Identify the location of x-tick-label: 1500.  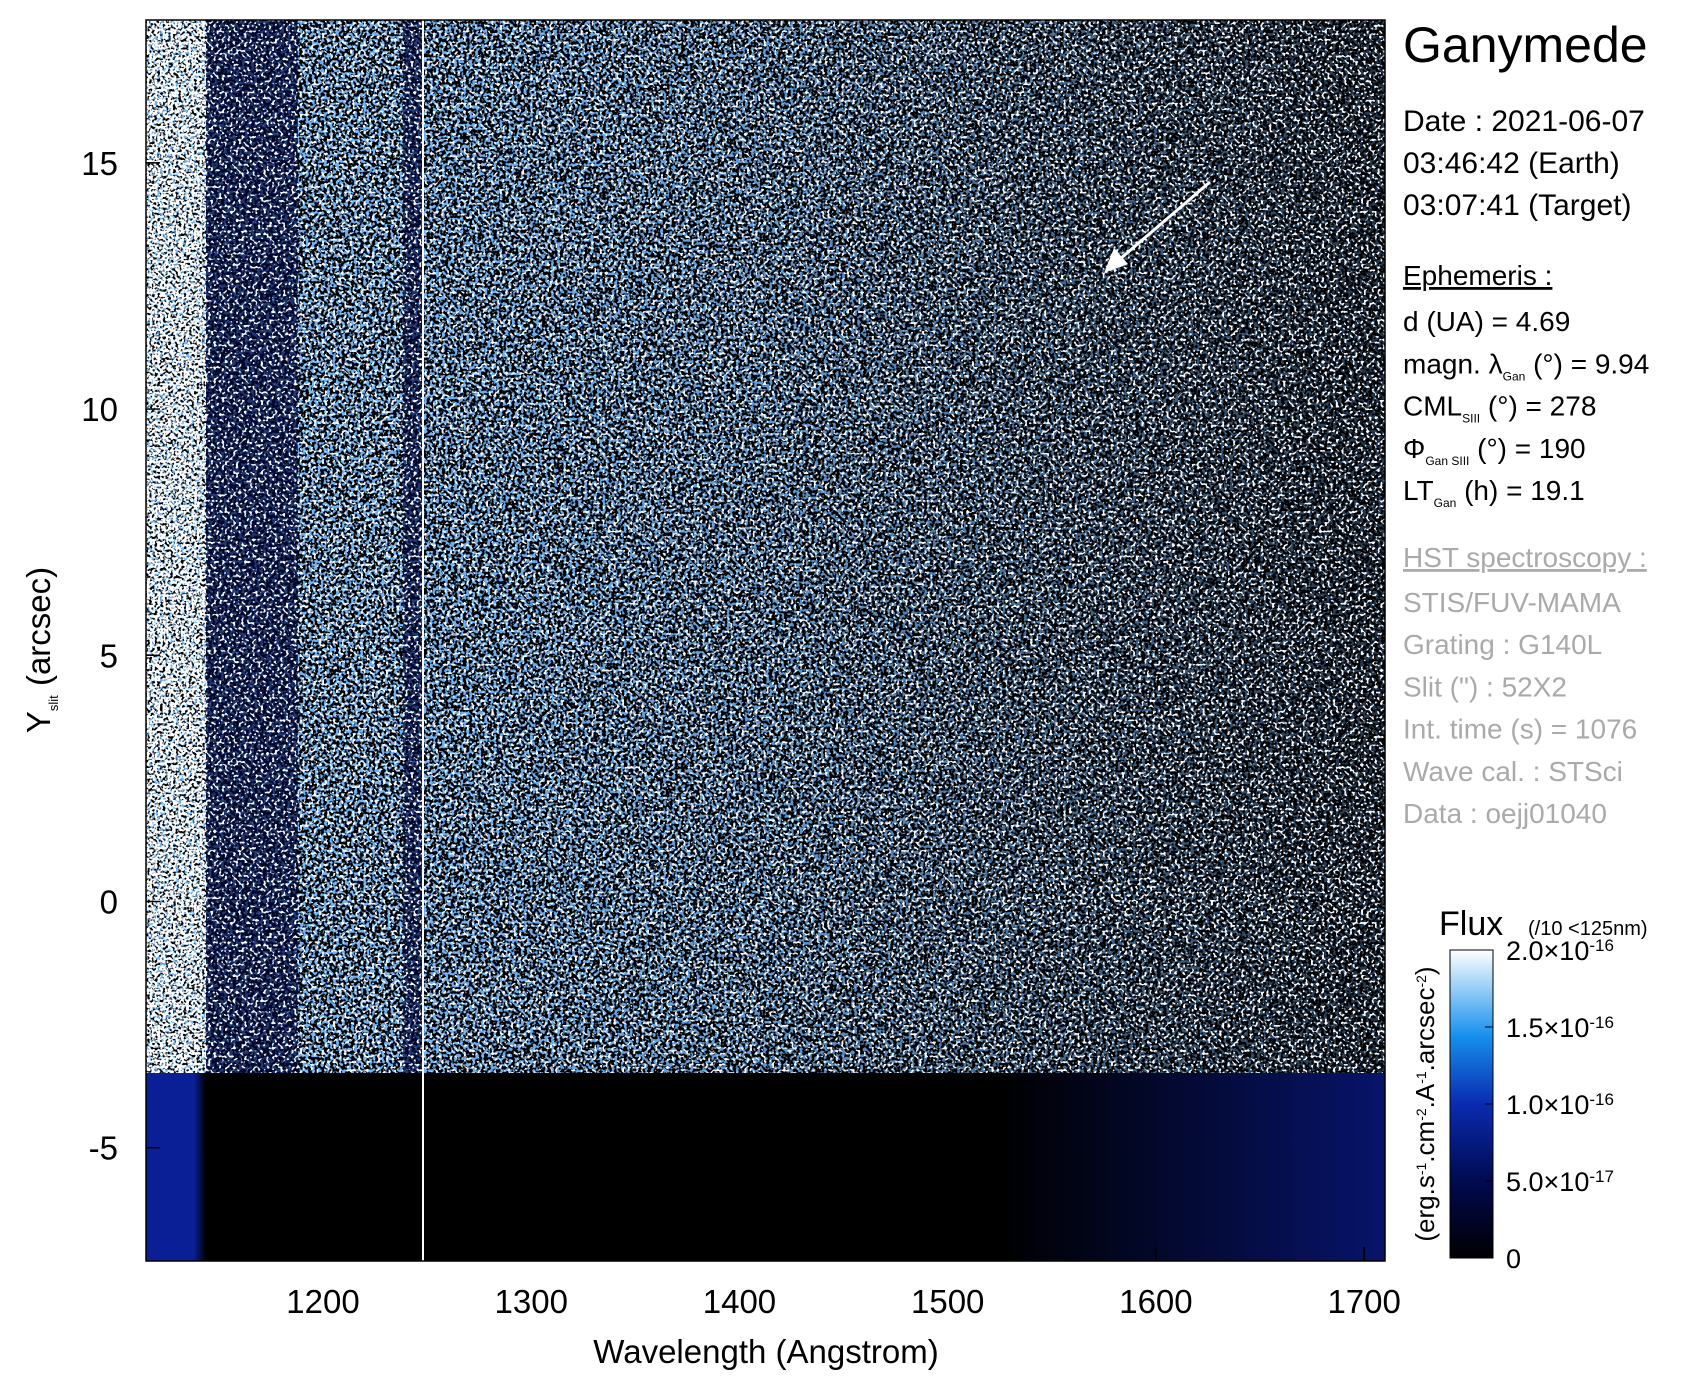
(947, 1301).